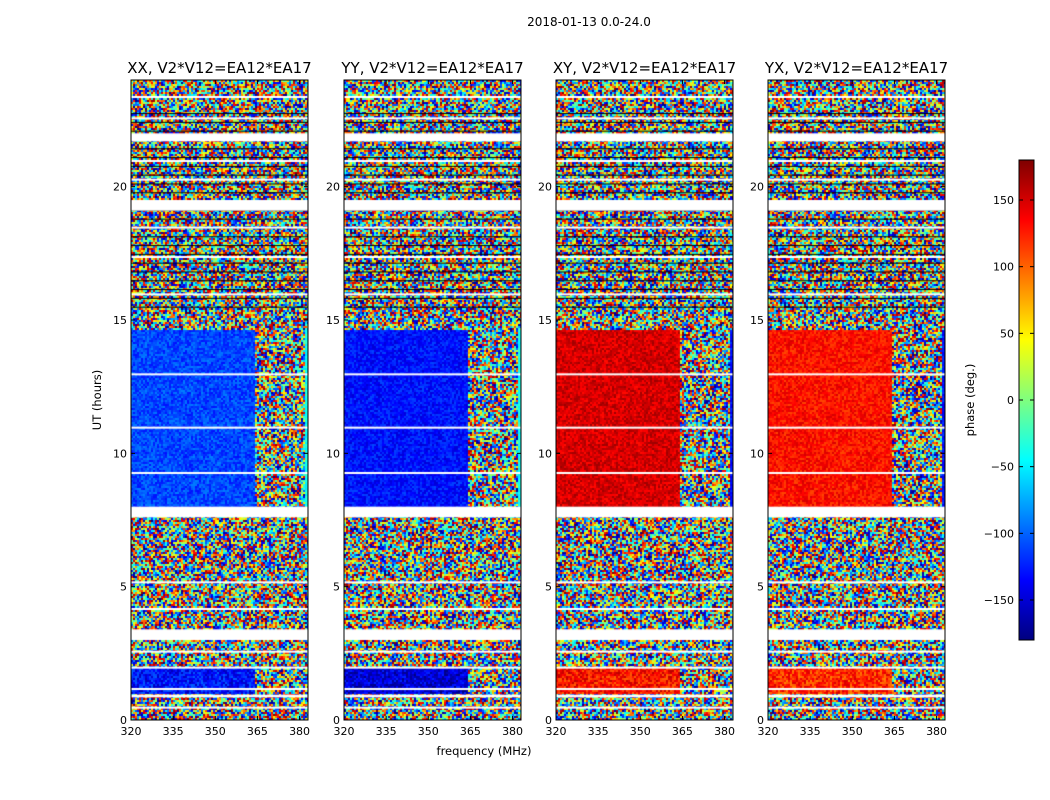 The height and width of the screenshot is (800, 1050). I want to click on colorbar-tick-label: −100, so click(999, 533).